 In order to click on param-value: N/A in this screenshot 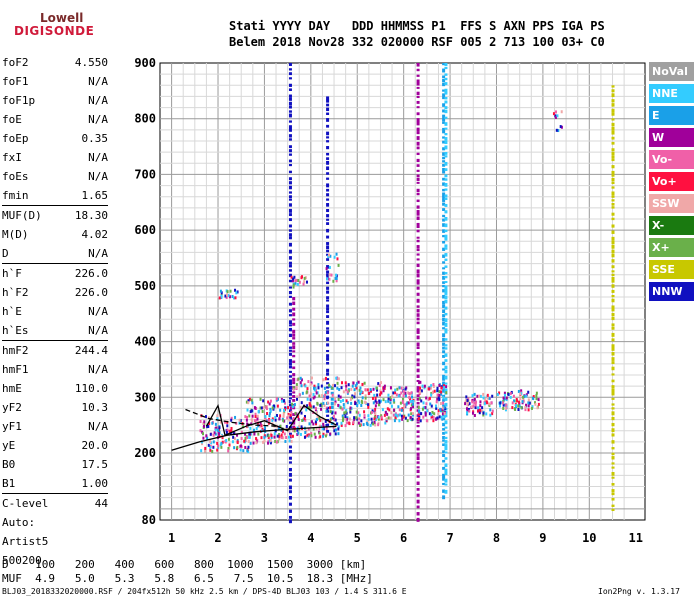, I will do `click(98, 369)`.